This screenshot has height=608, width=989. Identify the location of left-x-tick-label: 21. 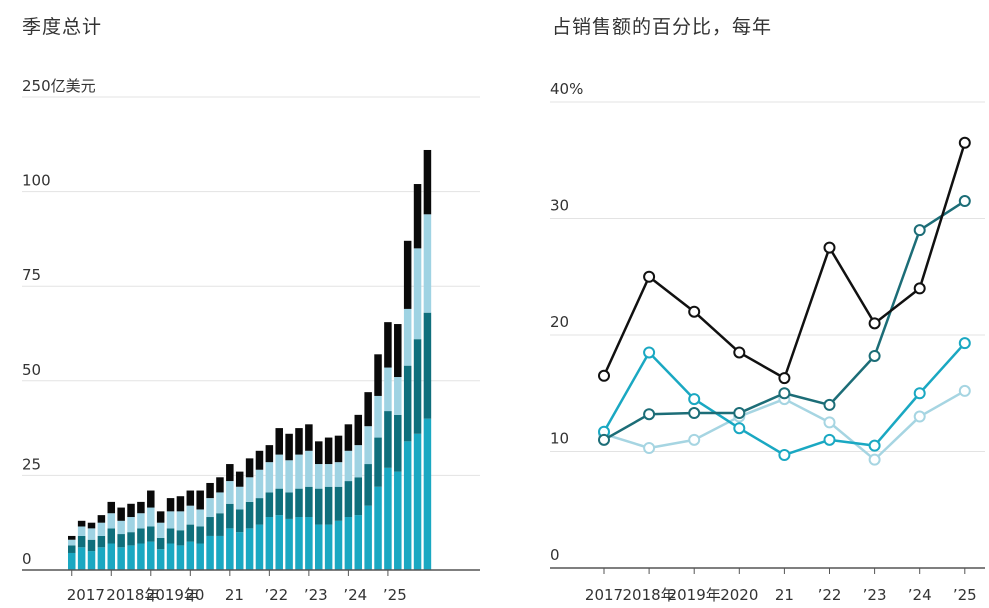
(234, 595).